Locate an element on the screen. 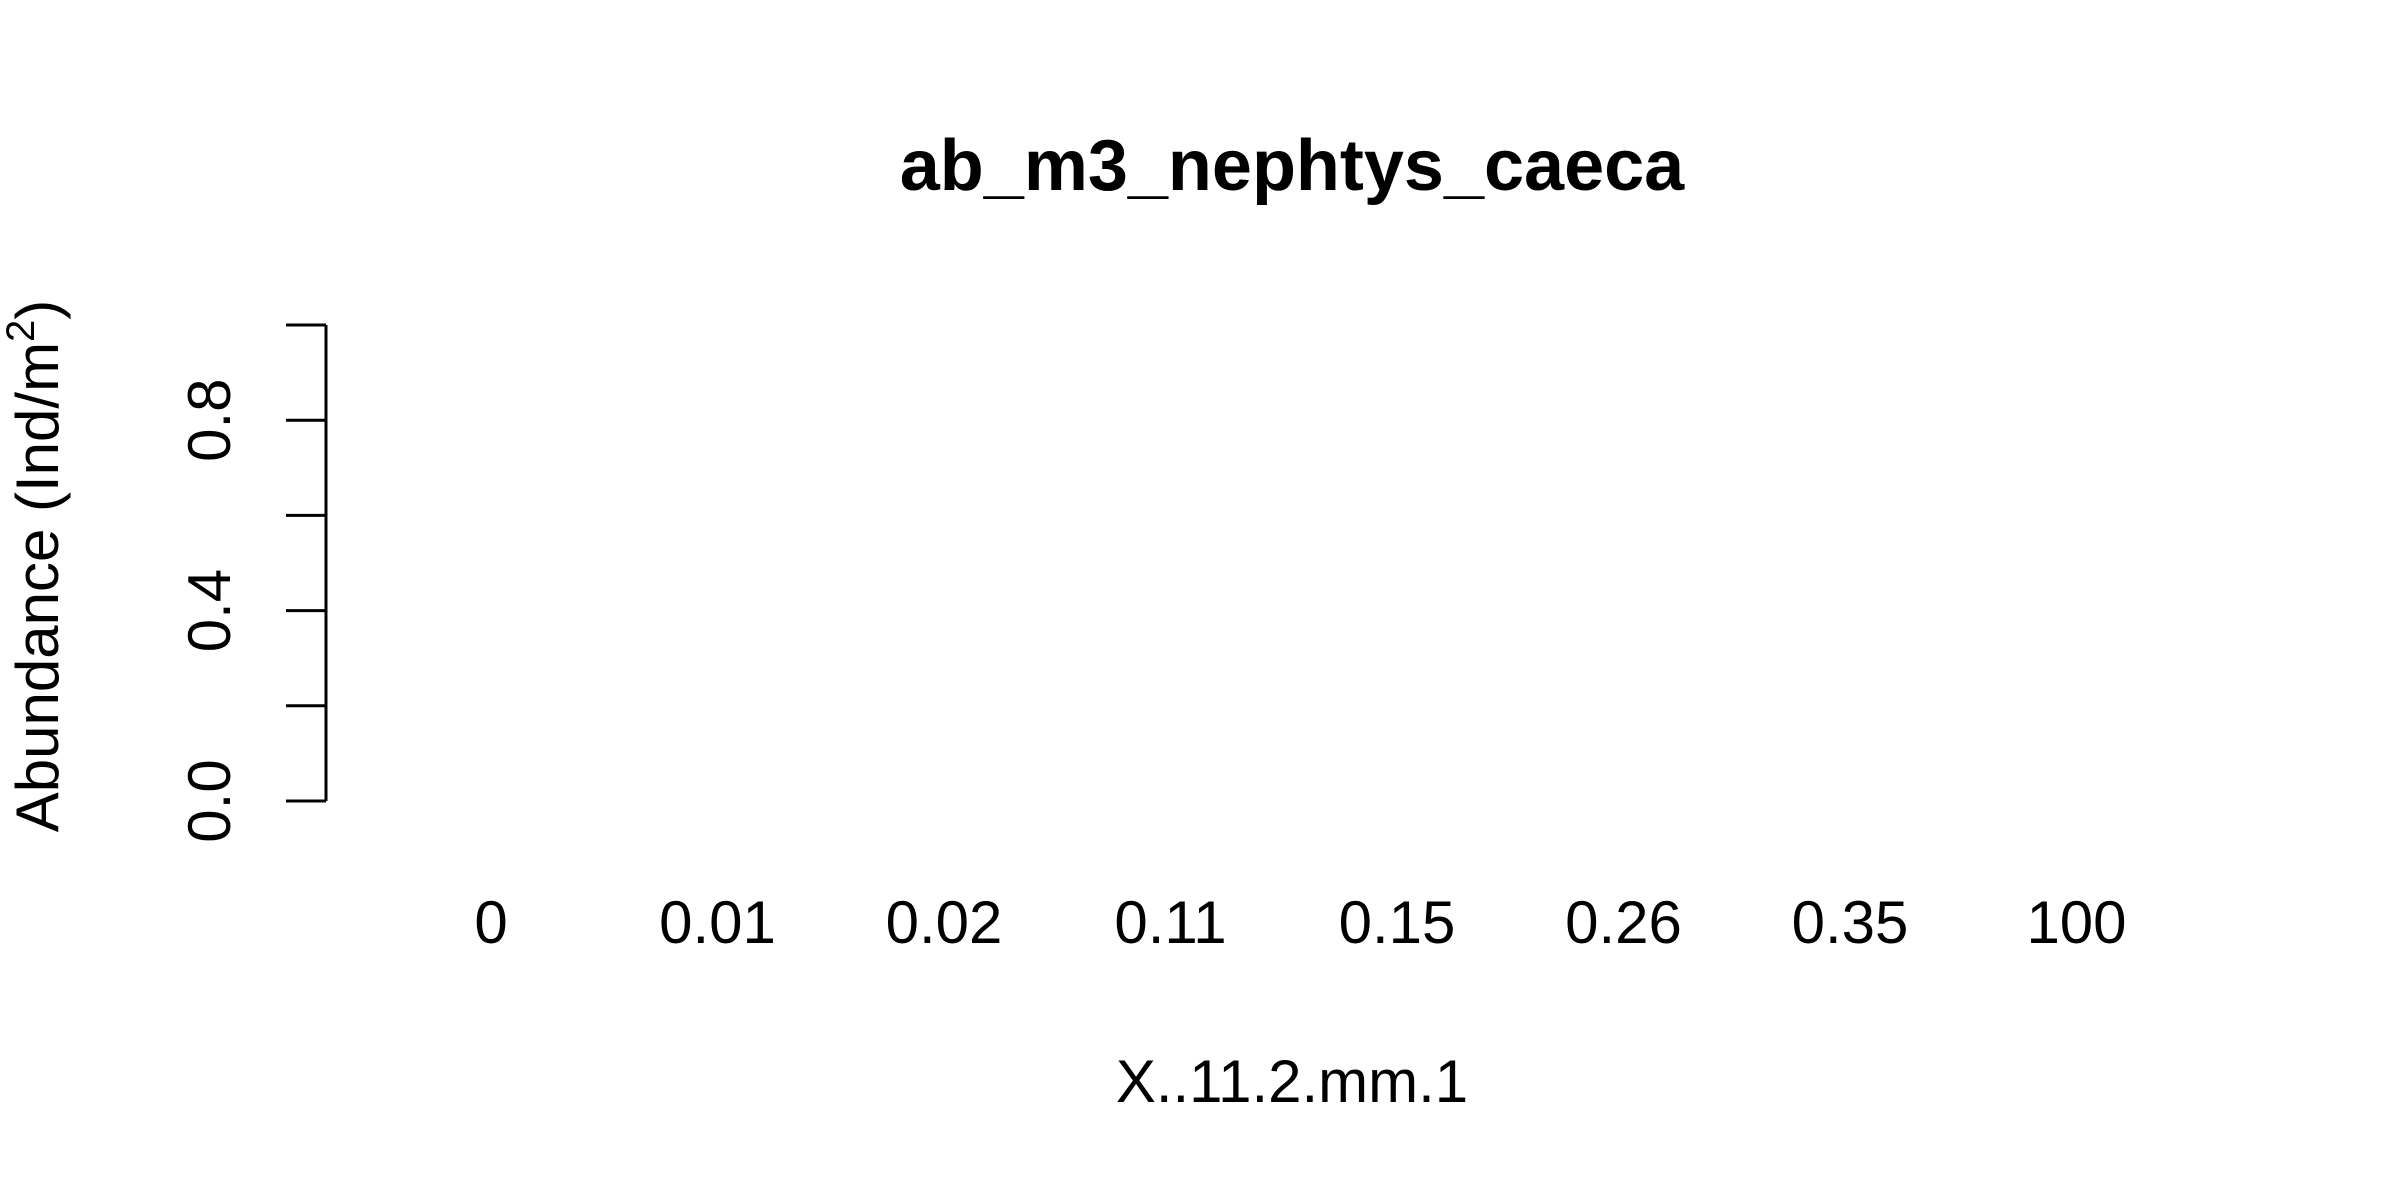 Image resolution: width=2400 pixels, height=1200 pixels. y-ticks: 0.0 0.4 0.8 is located at coordinates (251, 583).